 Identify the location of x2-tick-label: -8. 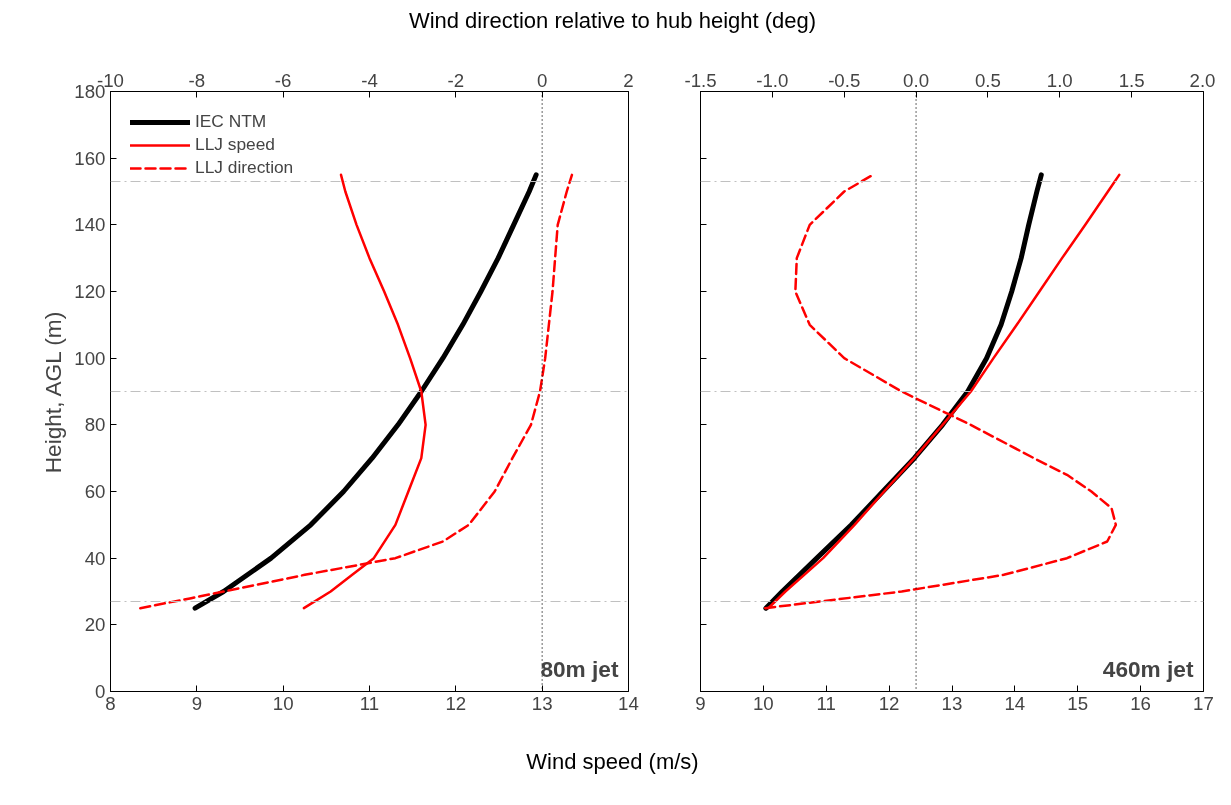
(197, 80).